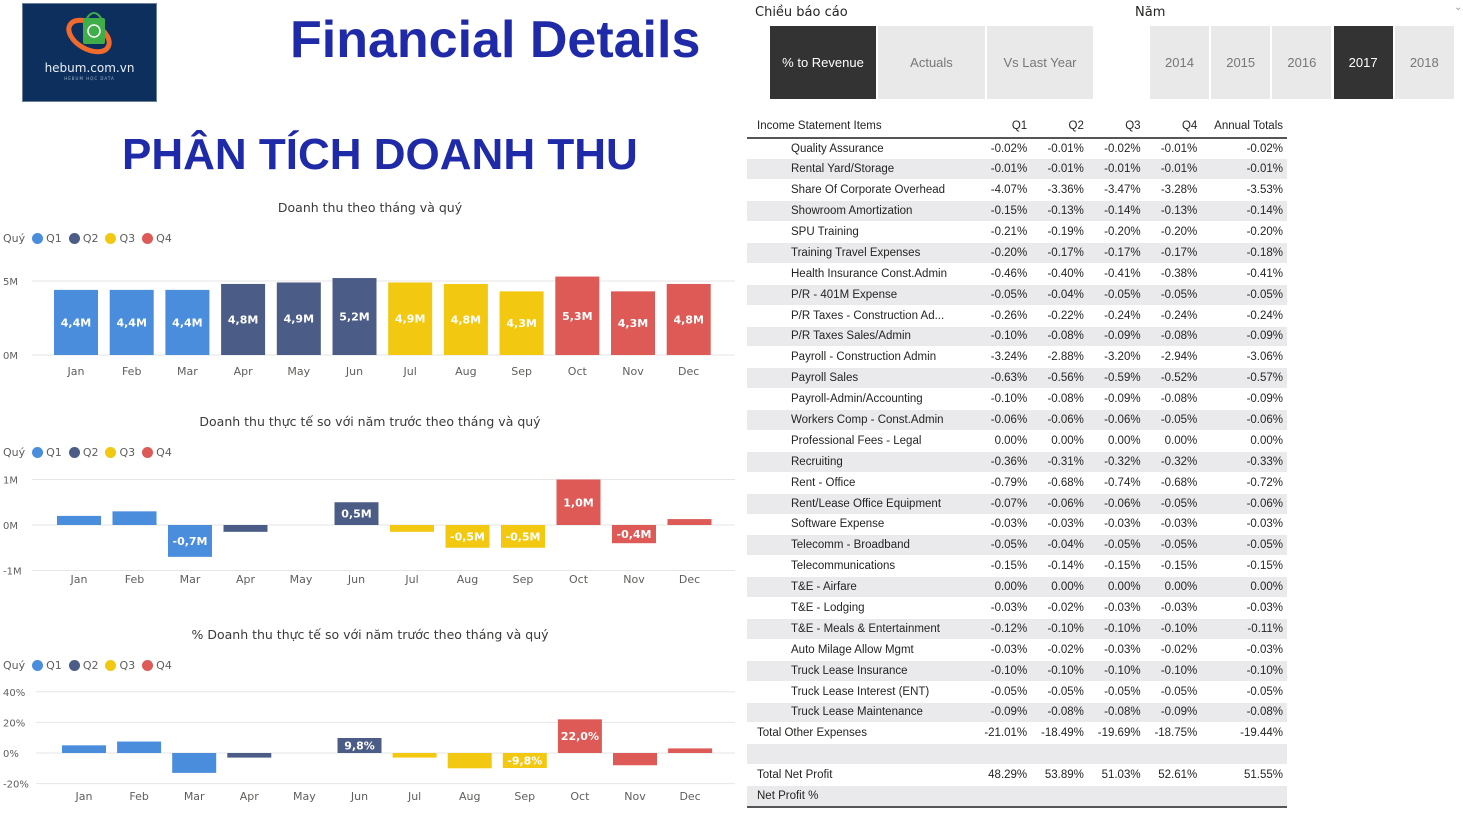 The width and height of the screenshot is (1463, 825). What do you see at coordinates (861, 169) in the screenshot?
I see `row-label: Rental Yard/Storage` at bounding box center [861, 169].